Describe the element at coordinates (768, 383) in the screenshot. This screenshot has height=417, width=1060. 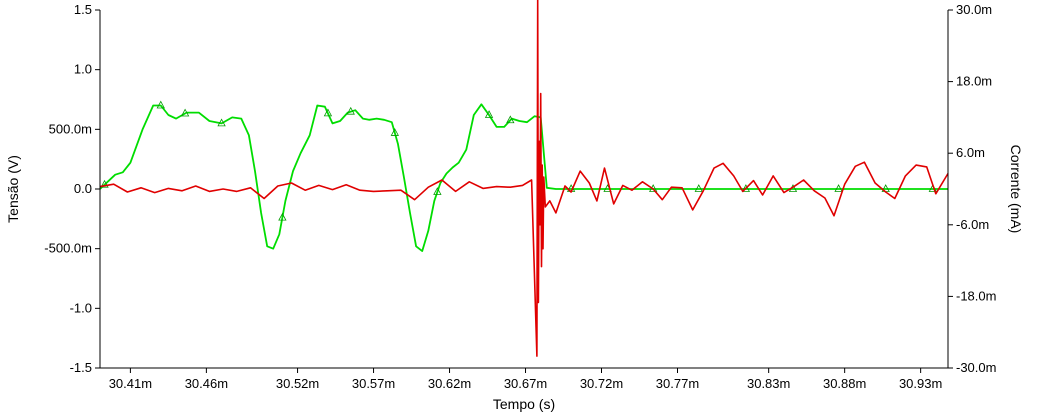
I see `x-tick-label: 30.83m` at that location.